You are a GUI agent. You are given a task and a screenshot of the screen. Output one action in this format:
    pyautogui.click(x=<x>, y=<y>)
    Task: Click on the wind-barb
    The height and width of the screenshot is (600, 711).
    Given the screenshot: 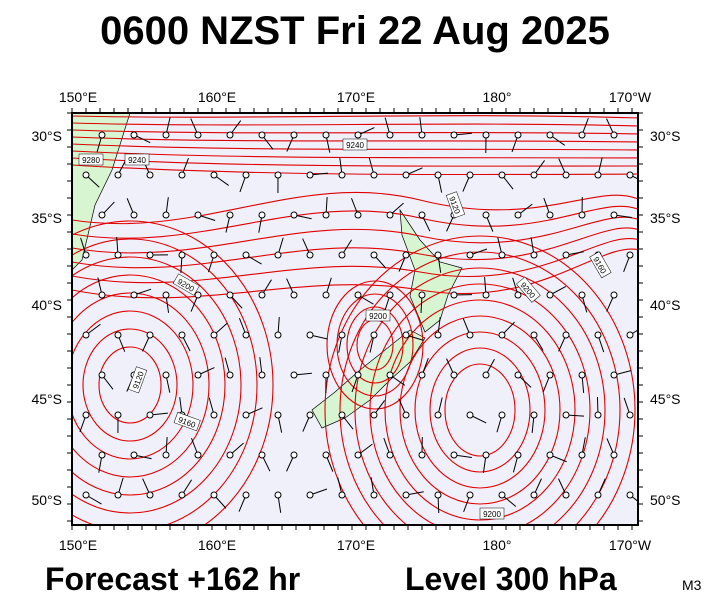 What is the action you would take?
    pyautogui.click(x=644, y=224)
    